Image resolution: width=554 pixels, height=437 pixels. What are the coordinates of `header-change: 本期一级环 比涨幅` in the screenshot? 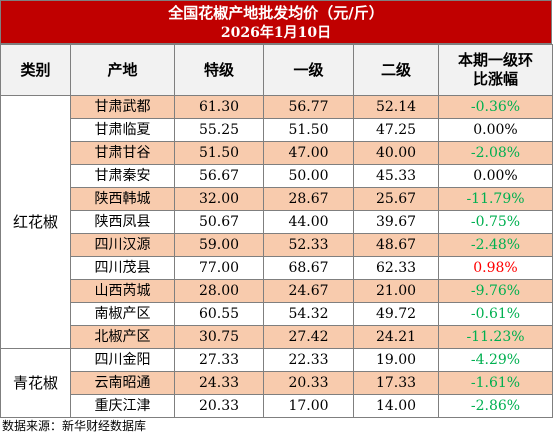 It's located at (495, 70).